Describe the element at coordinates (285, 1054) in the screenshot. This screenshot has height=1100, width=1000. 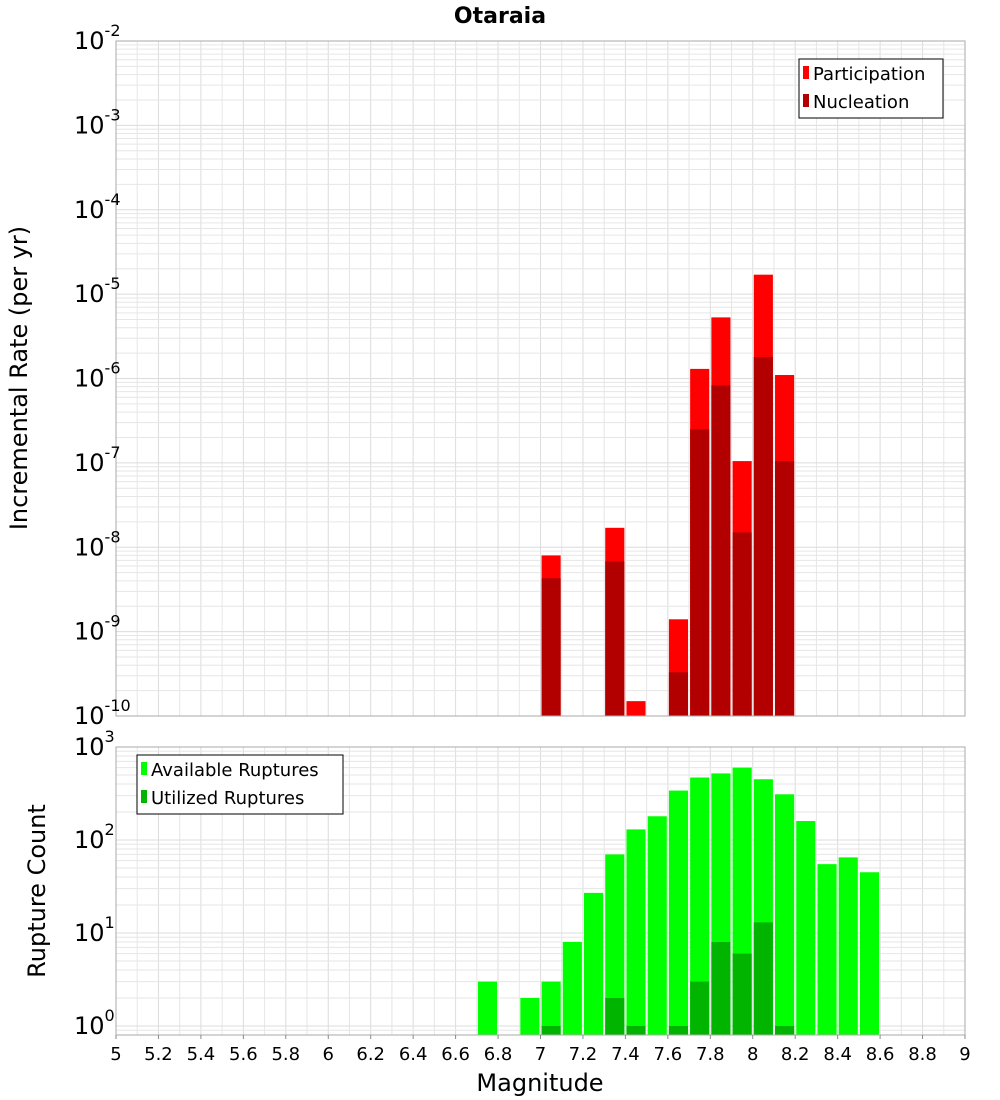
I see `x-tick-label: 5.8` at that location.